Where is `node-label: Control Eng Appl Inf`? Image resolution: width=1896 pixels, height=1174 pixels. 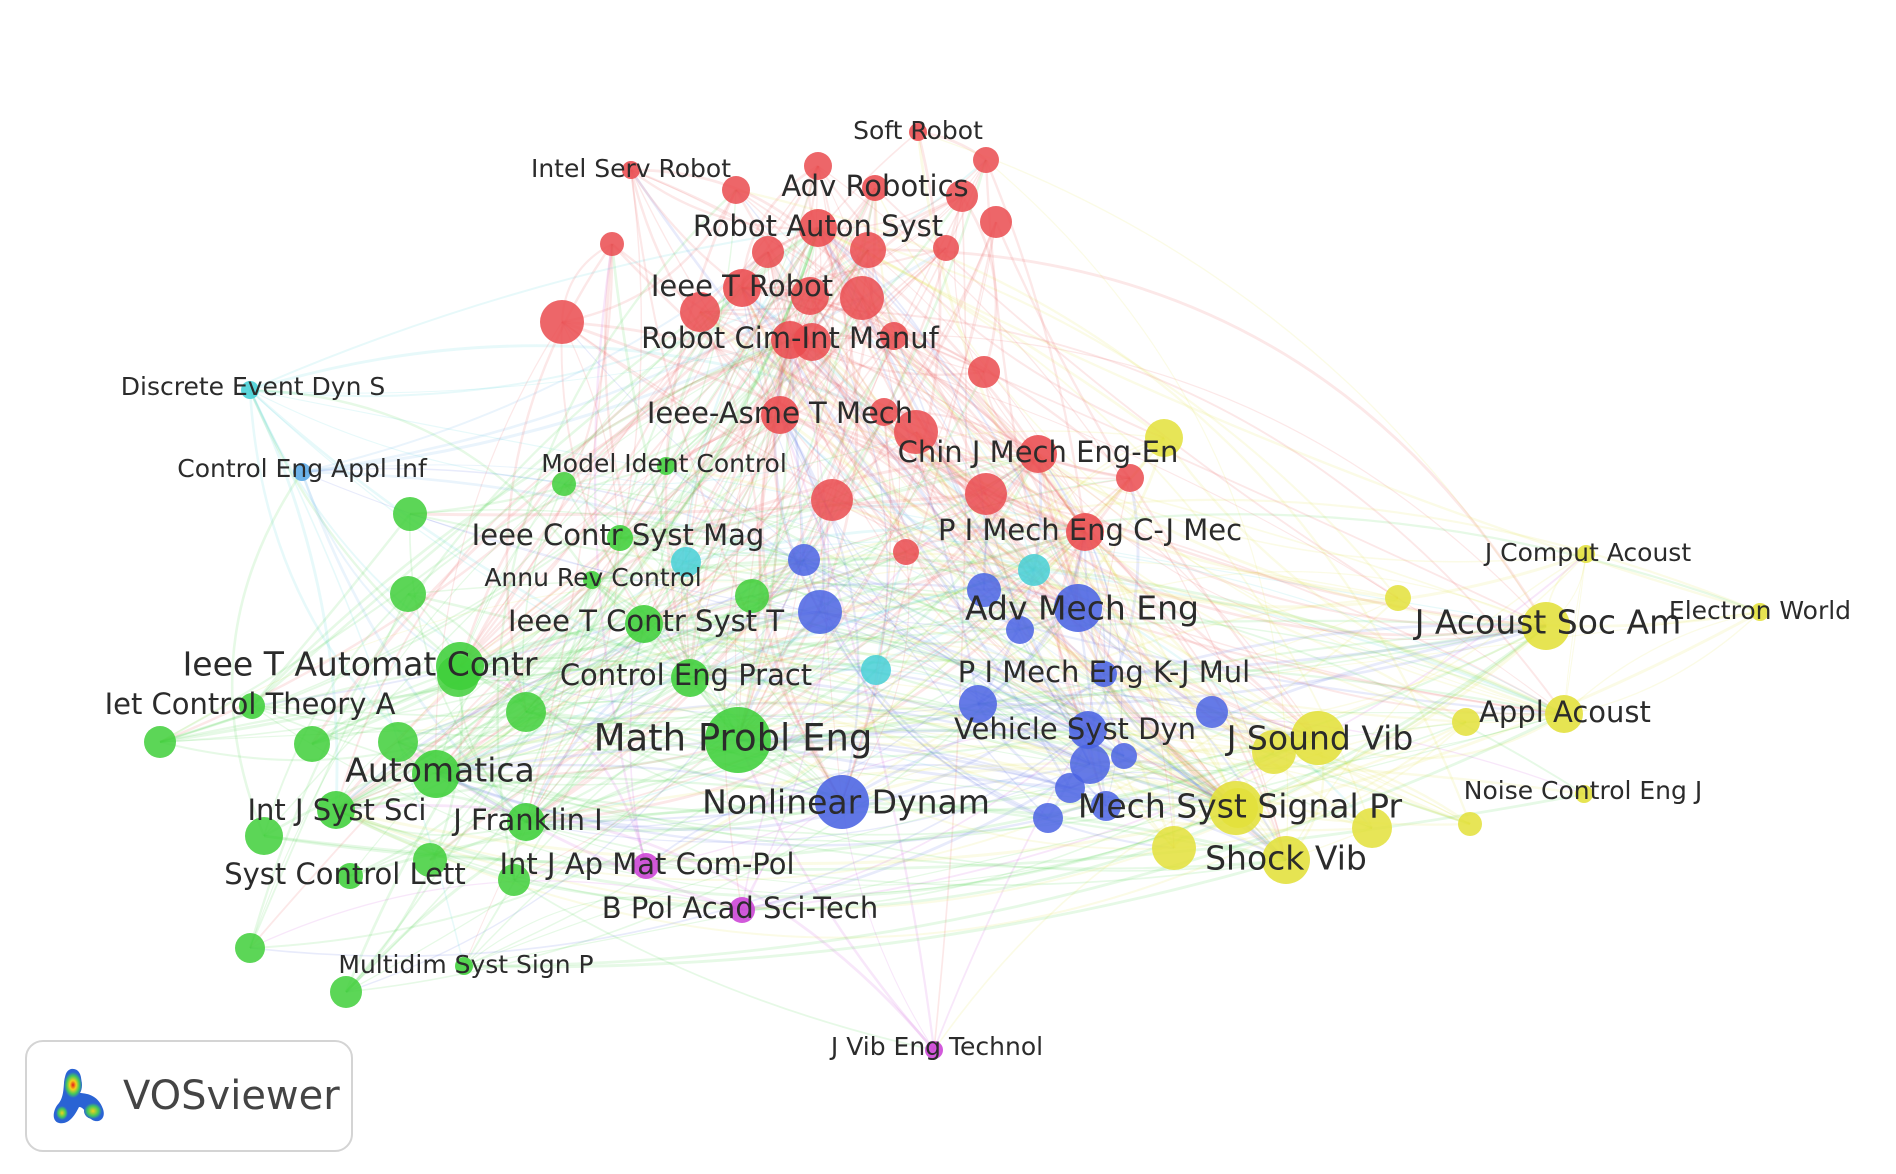 node-label: Control Eng Appl Inf is located at coordinates (302, 468).